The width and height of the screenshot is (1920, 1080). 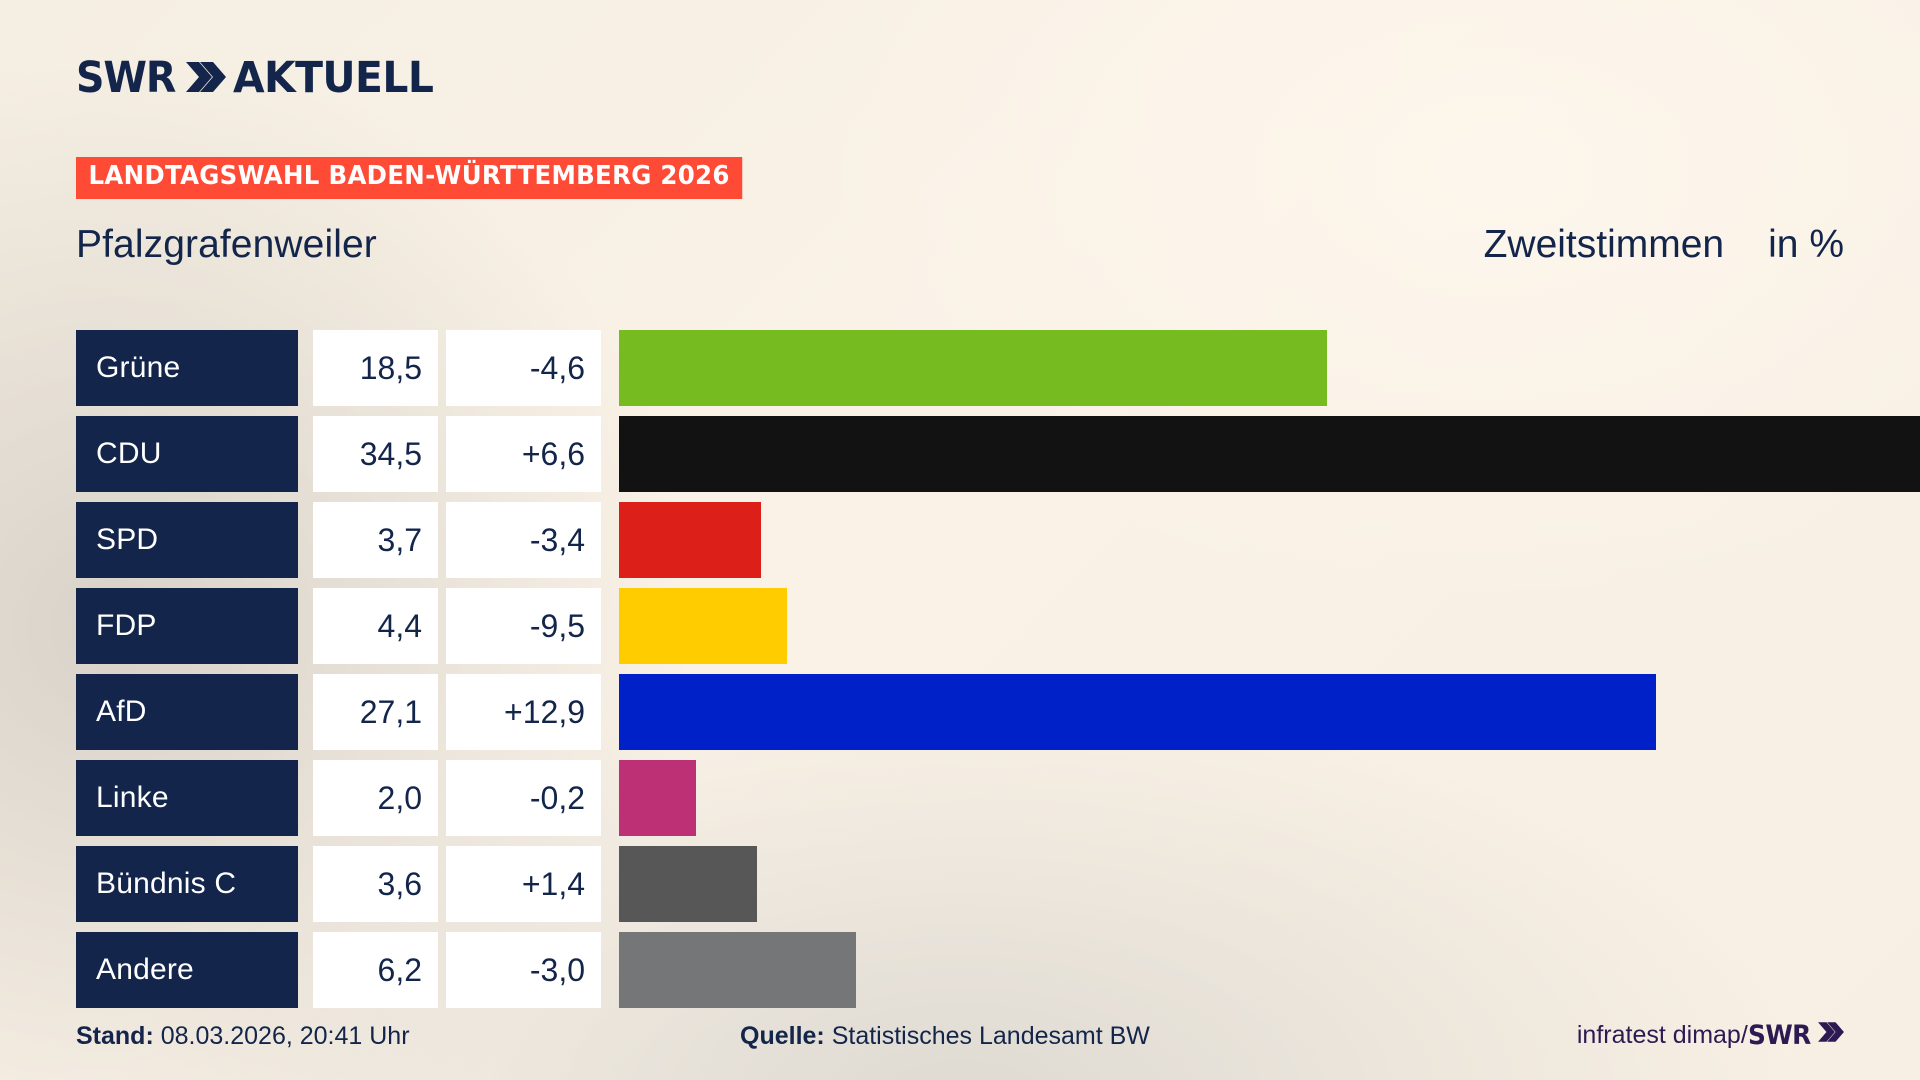 I want to click on unit-label: in %, so click(x=1806, y=244).